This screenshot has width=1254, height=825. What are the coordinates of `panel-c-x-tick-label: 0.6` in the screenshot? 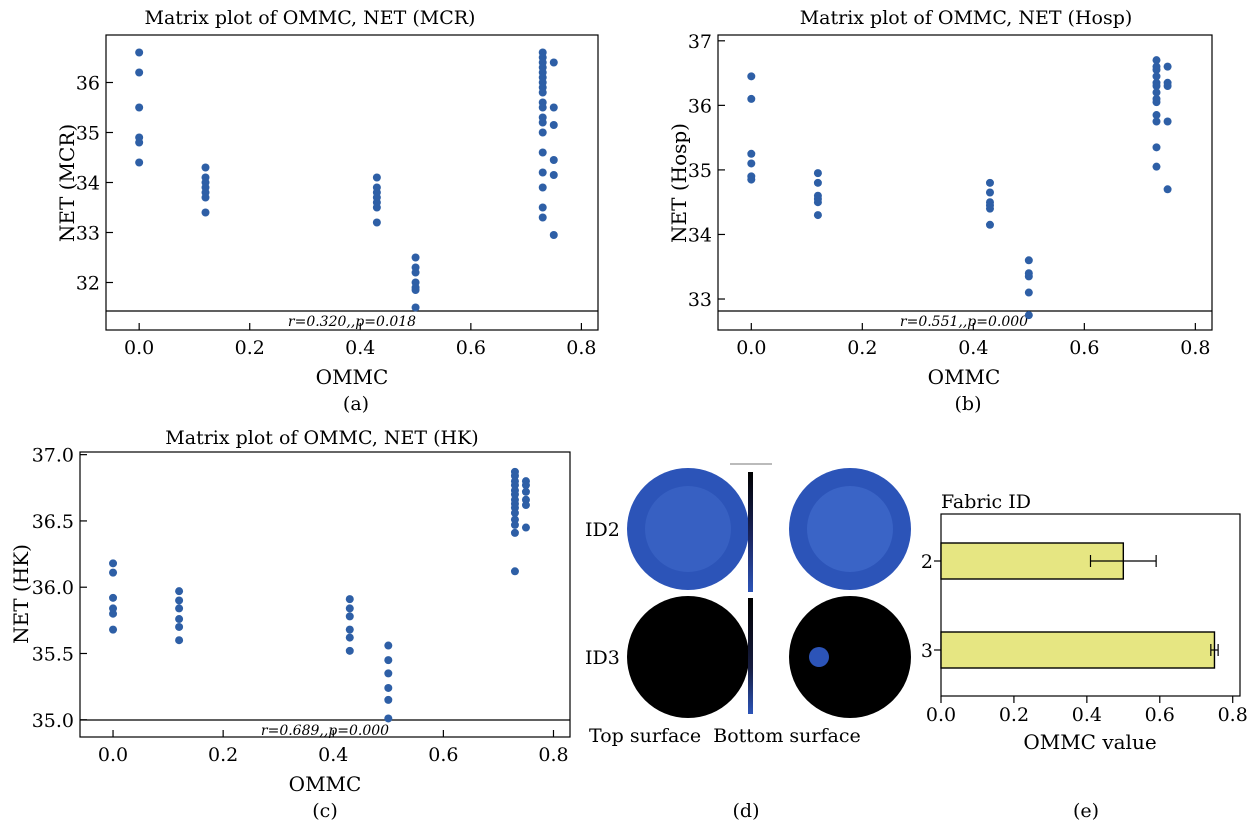 It's located at (443, 755).